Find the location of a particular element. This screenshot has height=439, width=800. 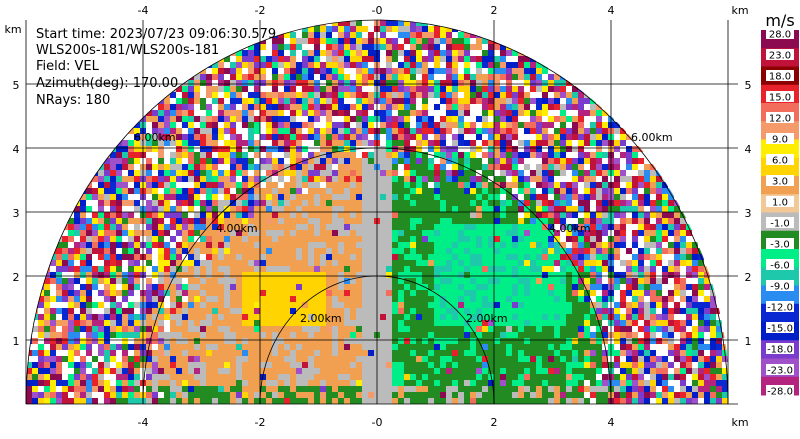

y-ticks-right: 1 2 3 4 5 is located at coordinates (748, 213).